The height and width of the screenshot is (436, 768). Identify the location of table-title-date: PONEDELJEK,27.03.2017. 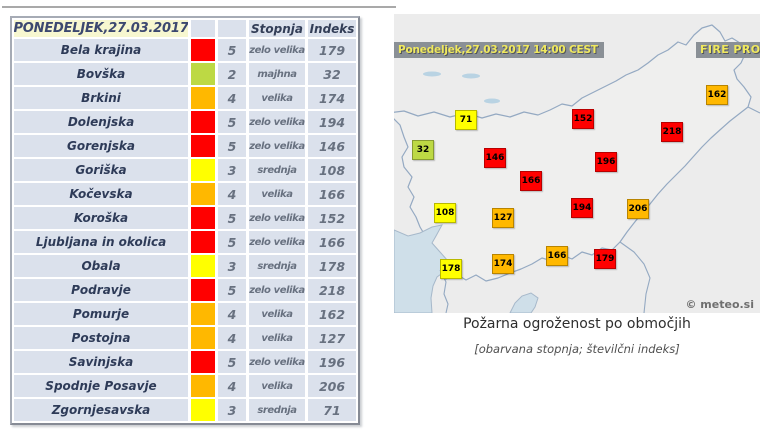
(101, 28).